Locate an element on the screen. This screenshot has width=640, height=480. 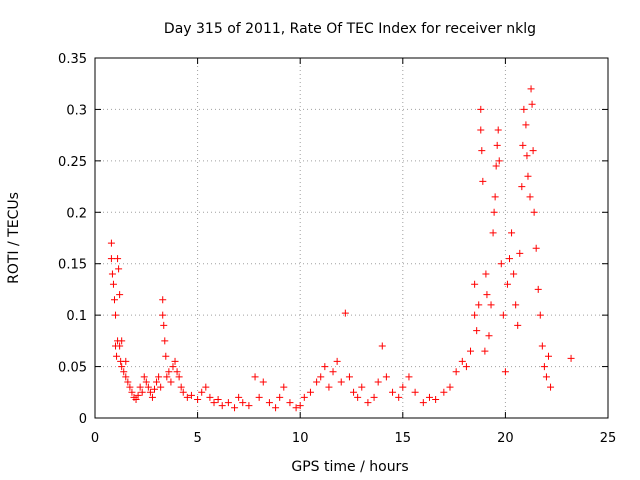
y-tick-label: 0.25 is located at coordinates (72, 162).